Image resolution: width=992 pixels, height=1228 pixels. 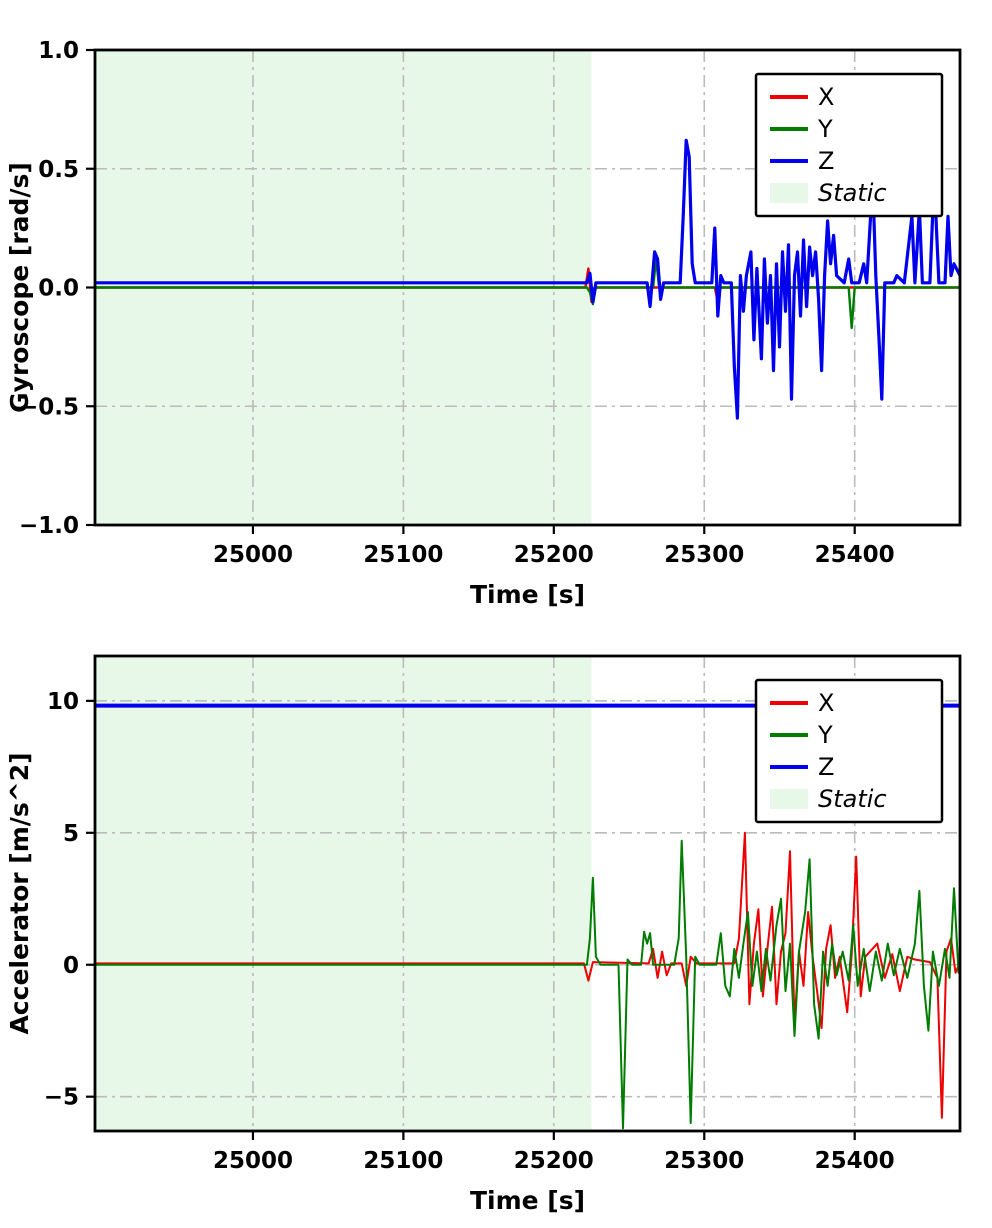 What do you see at coordinates (19, 287) in the screenshot?
I see `y-axis-label: Gyroscope [rad/s]` at bounding box center [19, 287].